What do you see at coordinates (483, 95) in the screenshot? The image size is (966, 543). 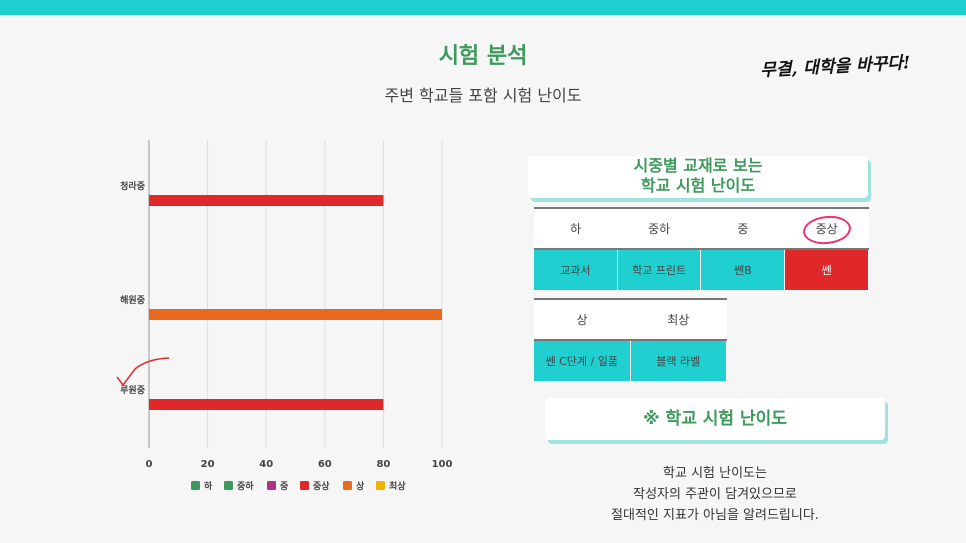 I see `page-subtitle: 주변 학교들 포함 시험 난이도` at bounding box center [483, 95].